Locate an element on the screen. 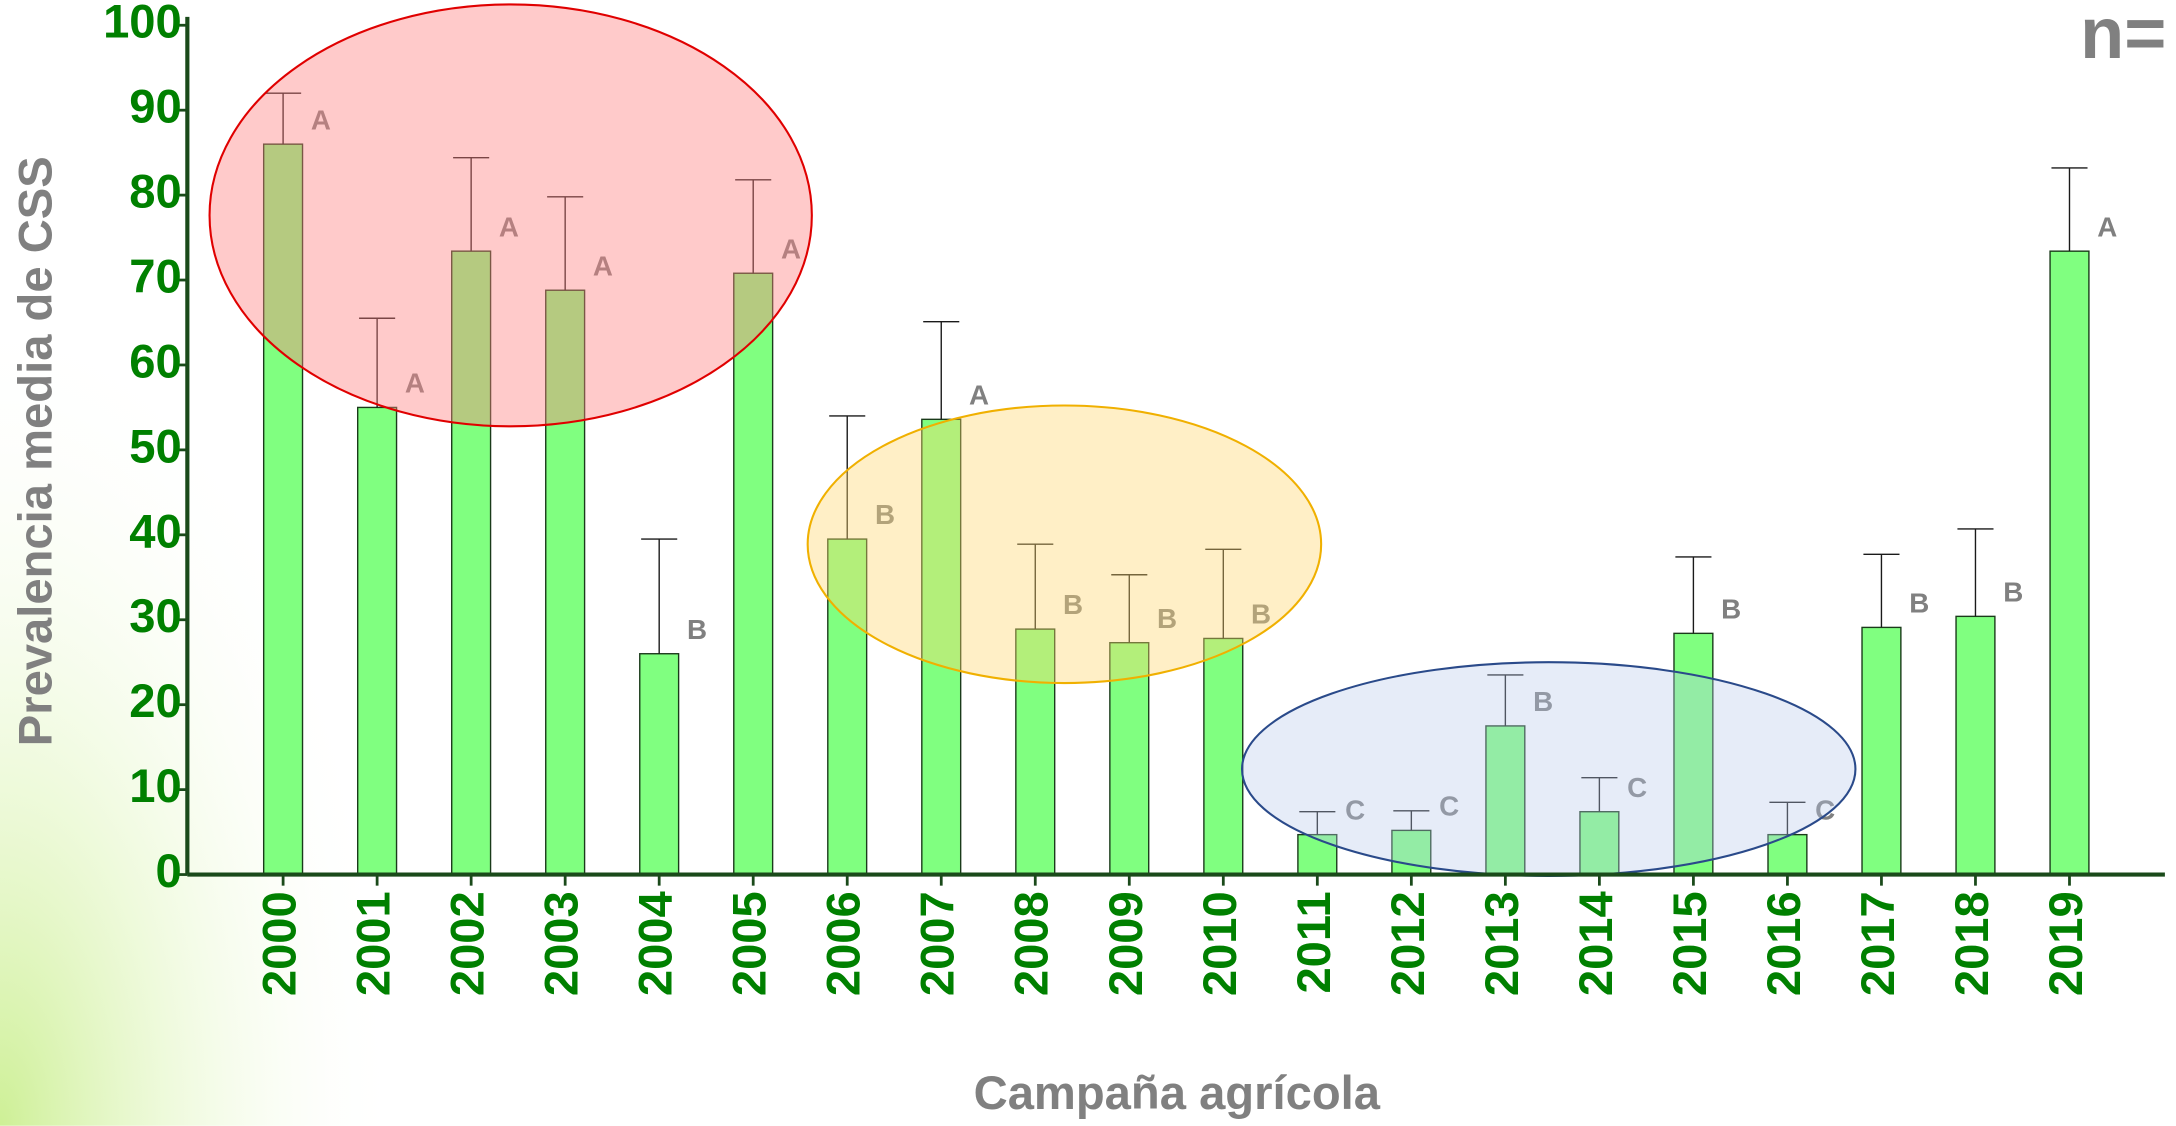  x-tick-label: 2009 is located at coordinates (1125, 943).